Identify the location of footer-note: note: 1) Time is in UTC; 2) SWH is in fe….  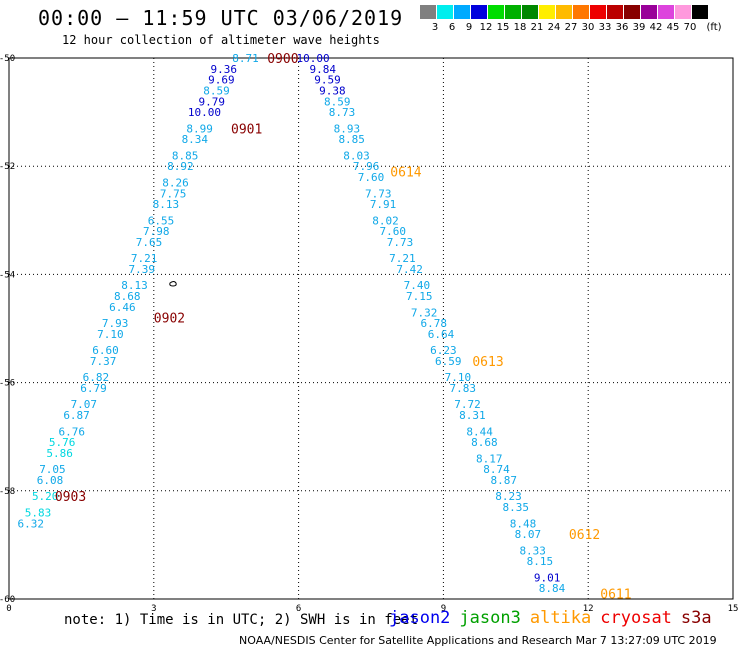
(241, 620).